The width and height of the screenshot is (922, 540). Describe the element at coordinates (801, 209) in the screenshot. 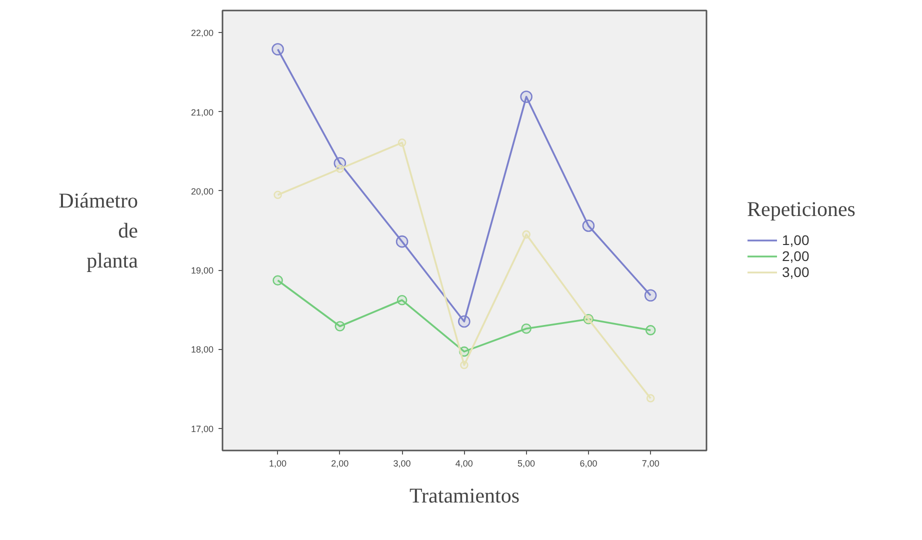

I see `legend-title: Repeticiones` at that location.